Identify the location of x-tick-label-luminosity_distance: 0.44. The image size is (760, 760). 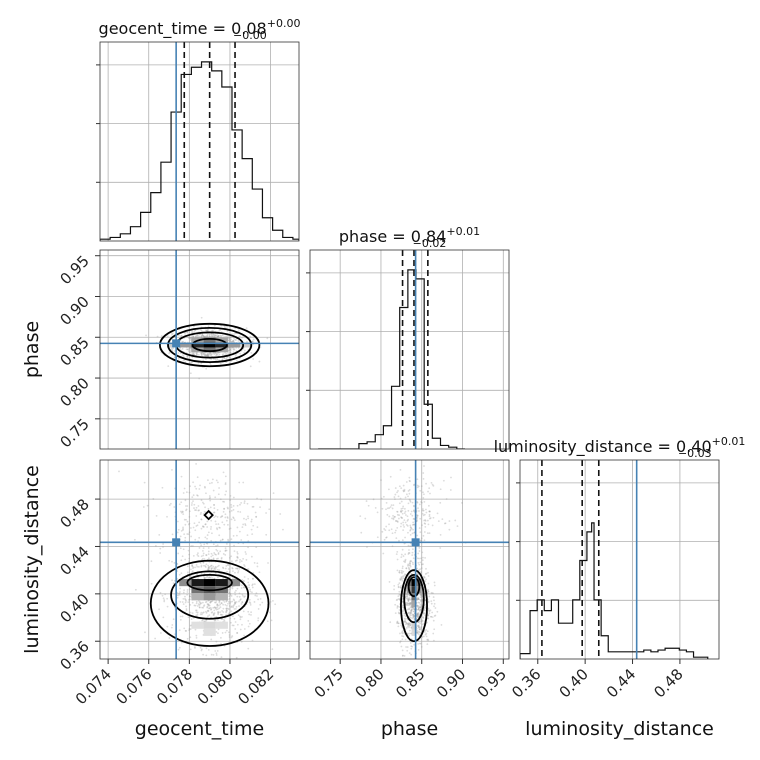
(621, 683).